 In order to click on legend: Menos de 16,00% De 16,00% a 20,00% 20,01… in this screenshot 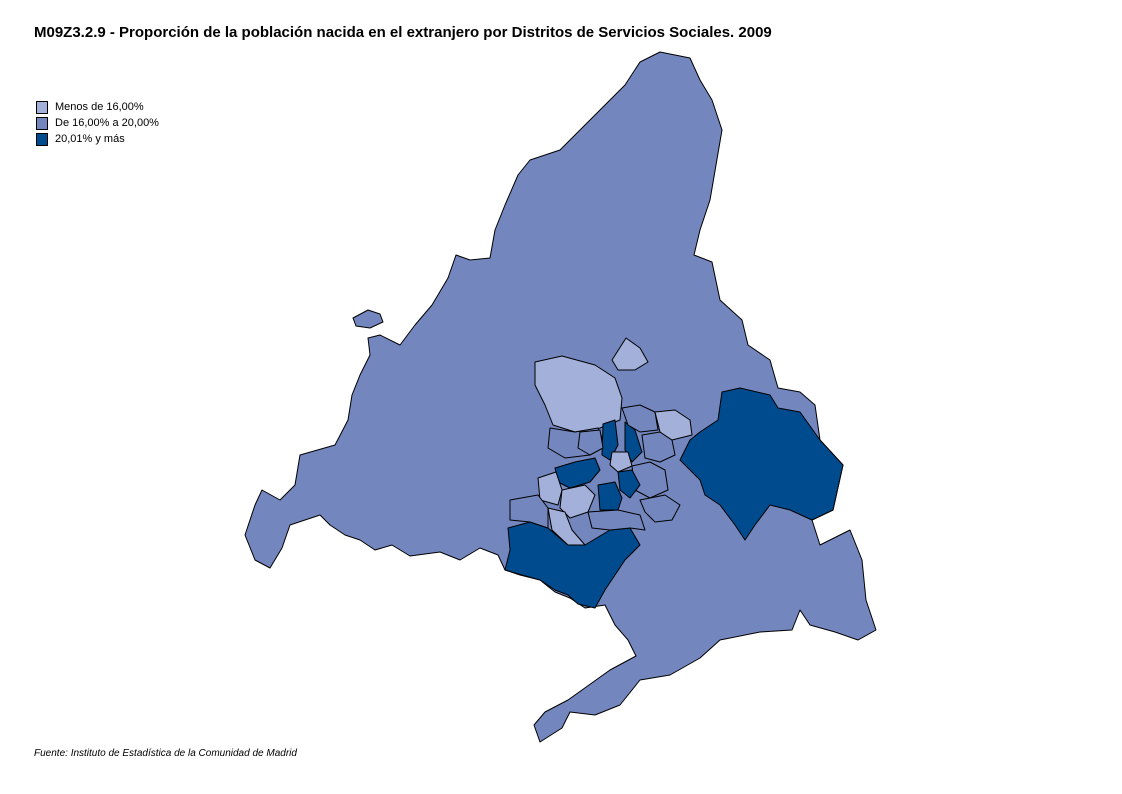, I will do `click(97, 123)`.